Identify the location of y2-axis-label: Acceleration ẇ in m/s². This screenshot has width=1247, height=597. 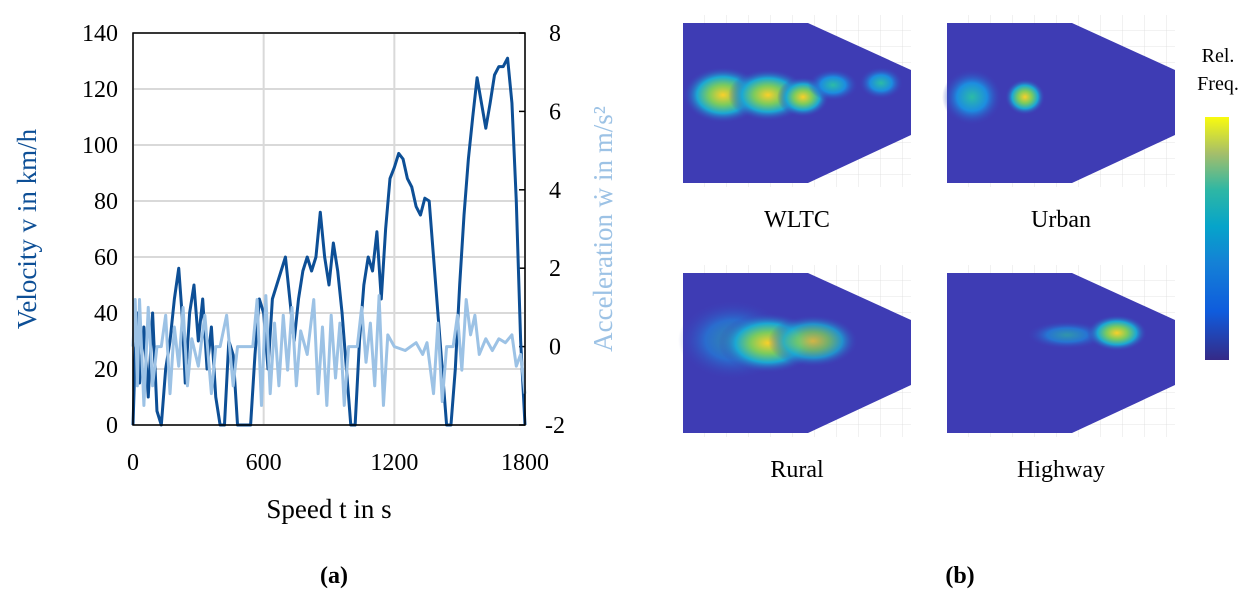
(603, 229).